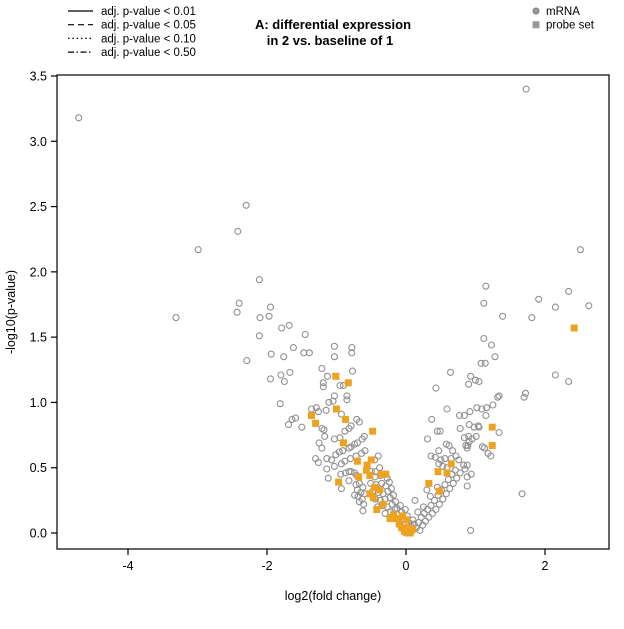 This screenshot has width=624, height=629. What do you see at coordinates (570, 26) in the screenshot?
I see `marker-legend-label: probe set` at bounding box center [570, 26].